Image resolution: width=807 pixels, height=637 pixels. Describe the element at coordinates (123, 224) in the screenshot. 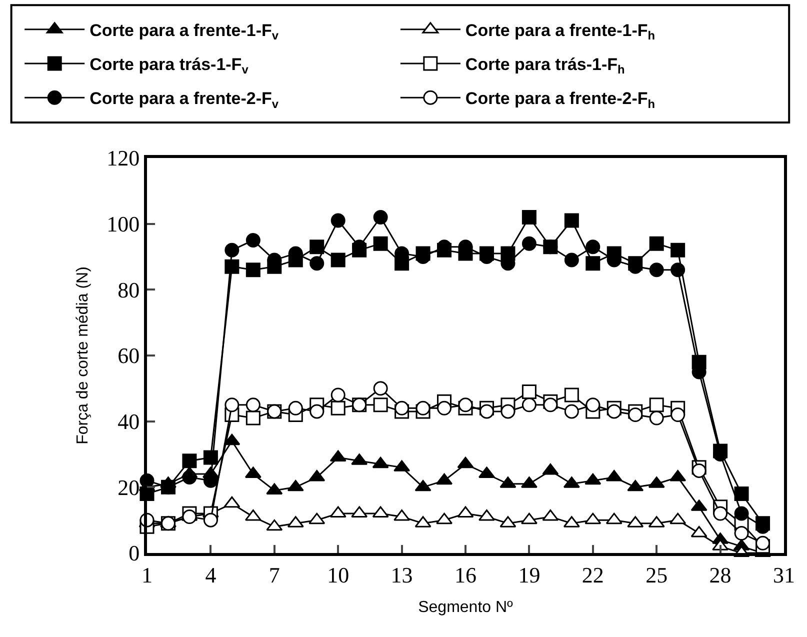

I see `y-tick-label: 100` at that location.